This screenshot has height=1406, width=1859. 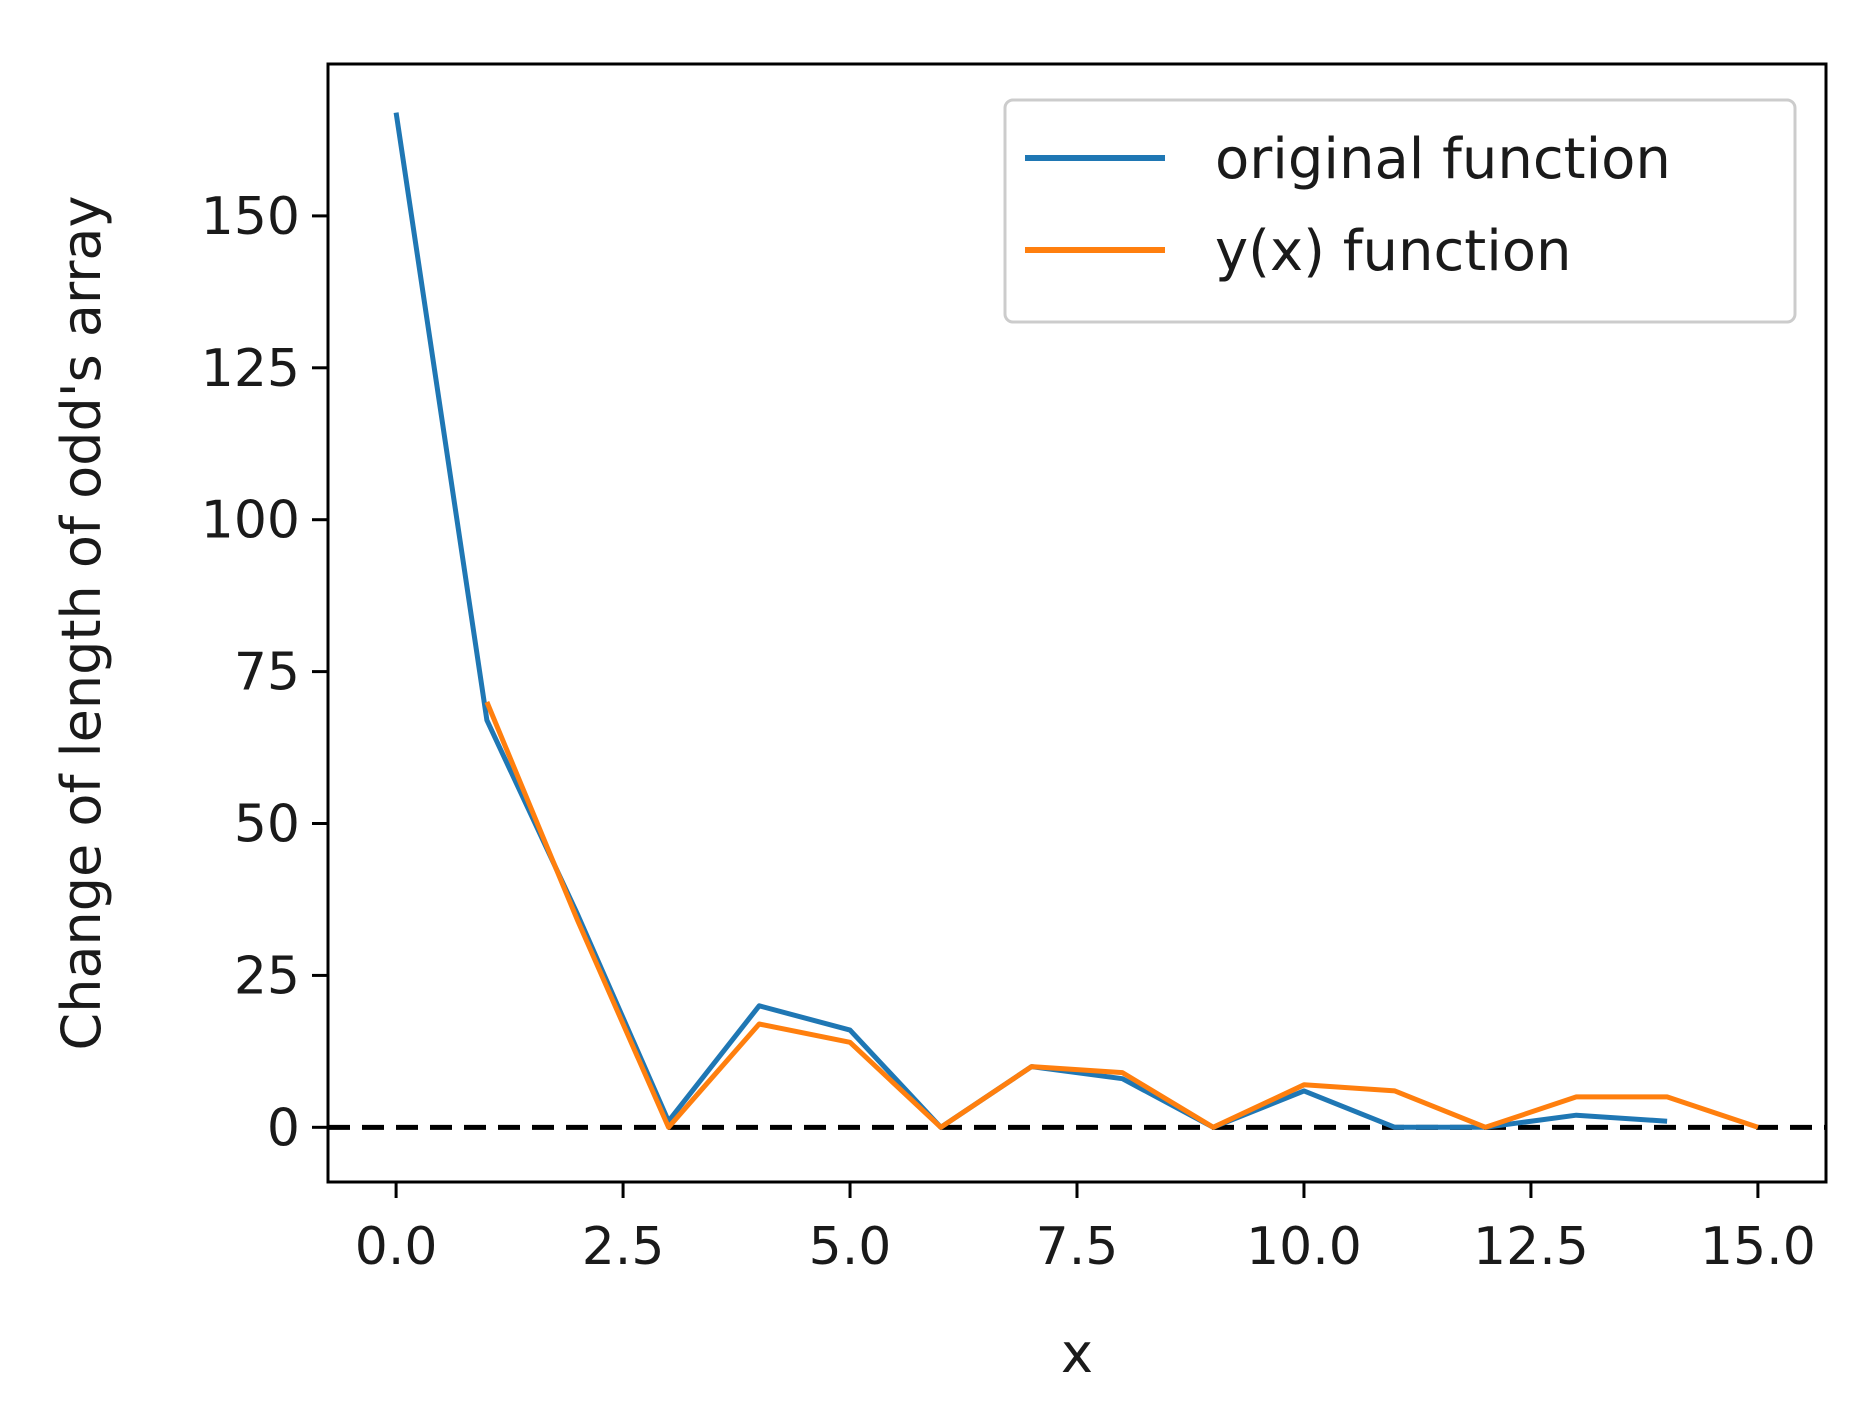 What do you see at coordinates (250, 521) in the screenshot?
I see `y-tick-label: 100` at bounding box center [250, 521].